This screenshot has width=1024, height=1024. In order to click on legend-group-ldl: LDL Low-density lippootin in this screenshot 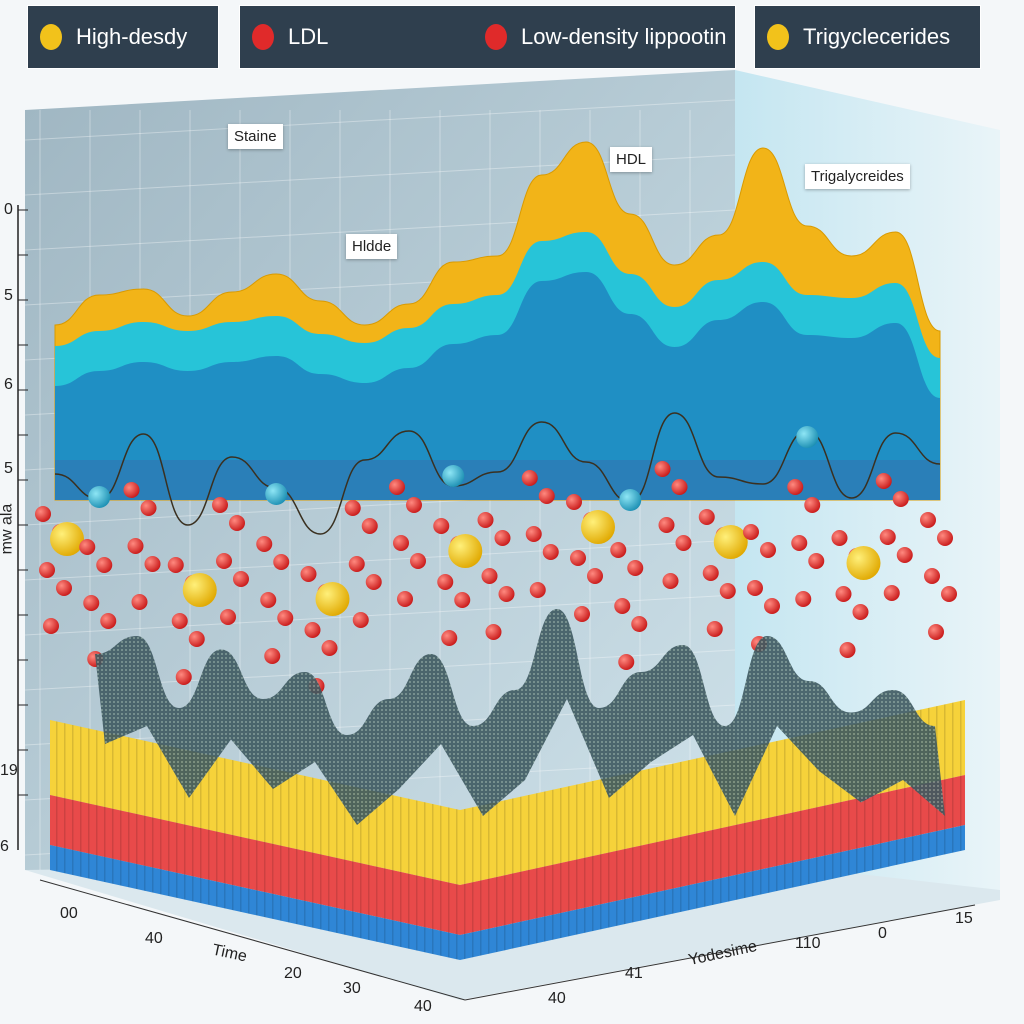, I will do `click(487, 37)`.